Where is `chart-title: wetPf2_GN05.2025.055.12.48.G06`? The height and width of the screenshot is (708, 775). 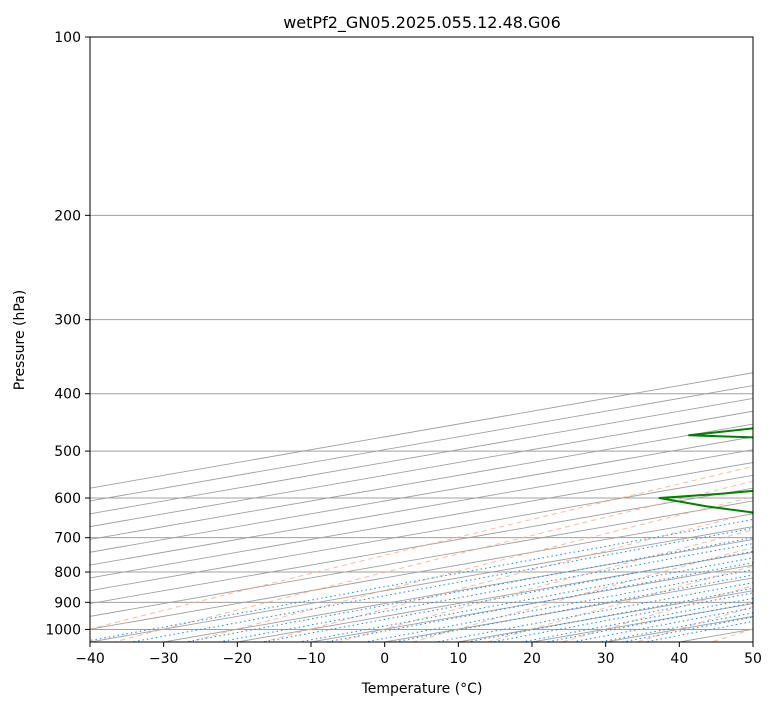 chart-title: wetPf2_GN05.2025.055.12.48.G06 is located at coordinates (422, 23).